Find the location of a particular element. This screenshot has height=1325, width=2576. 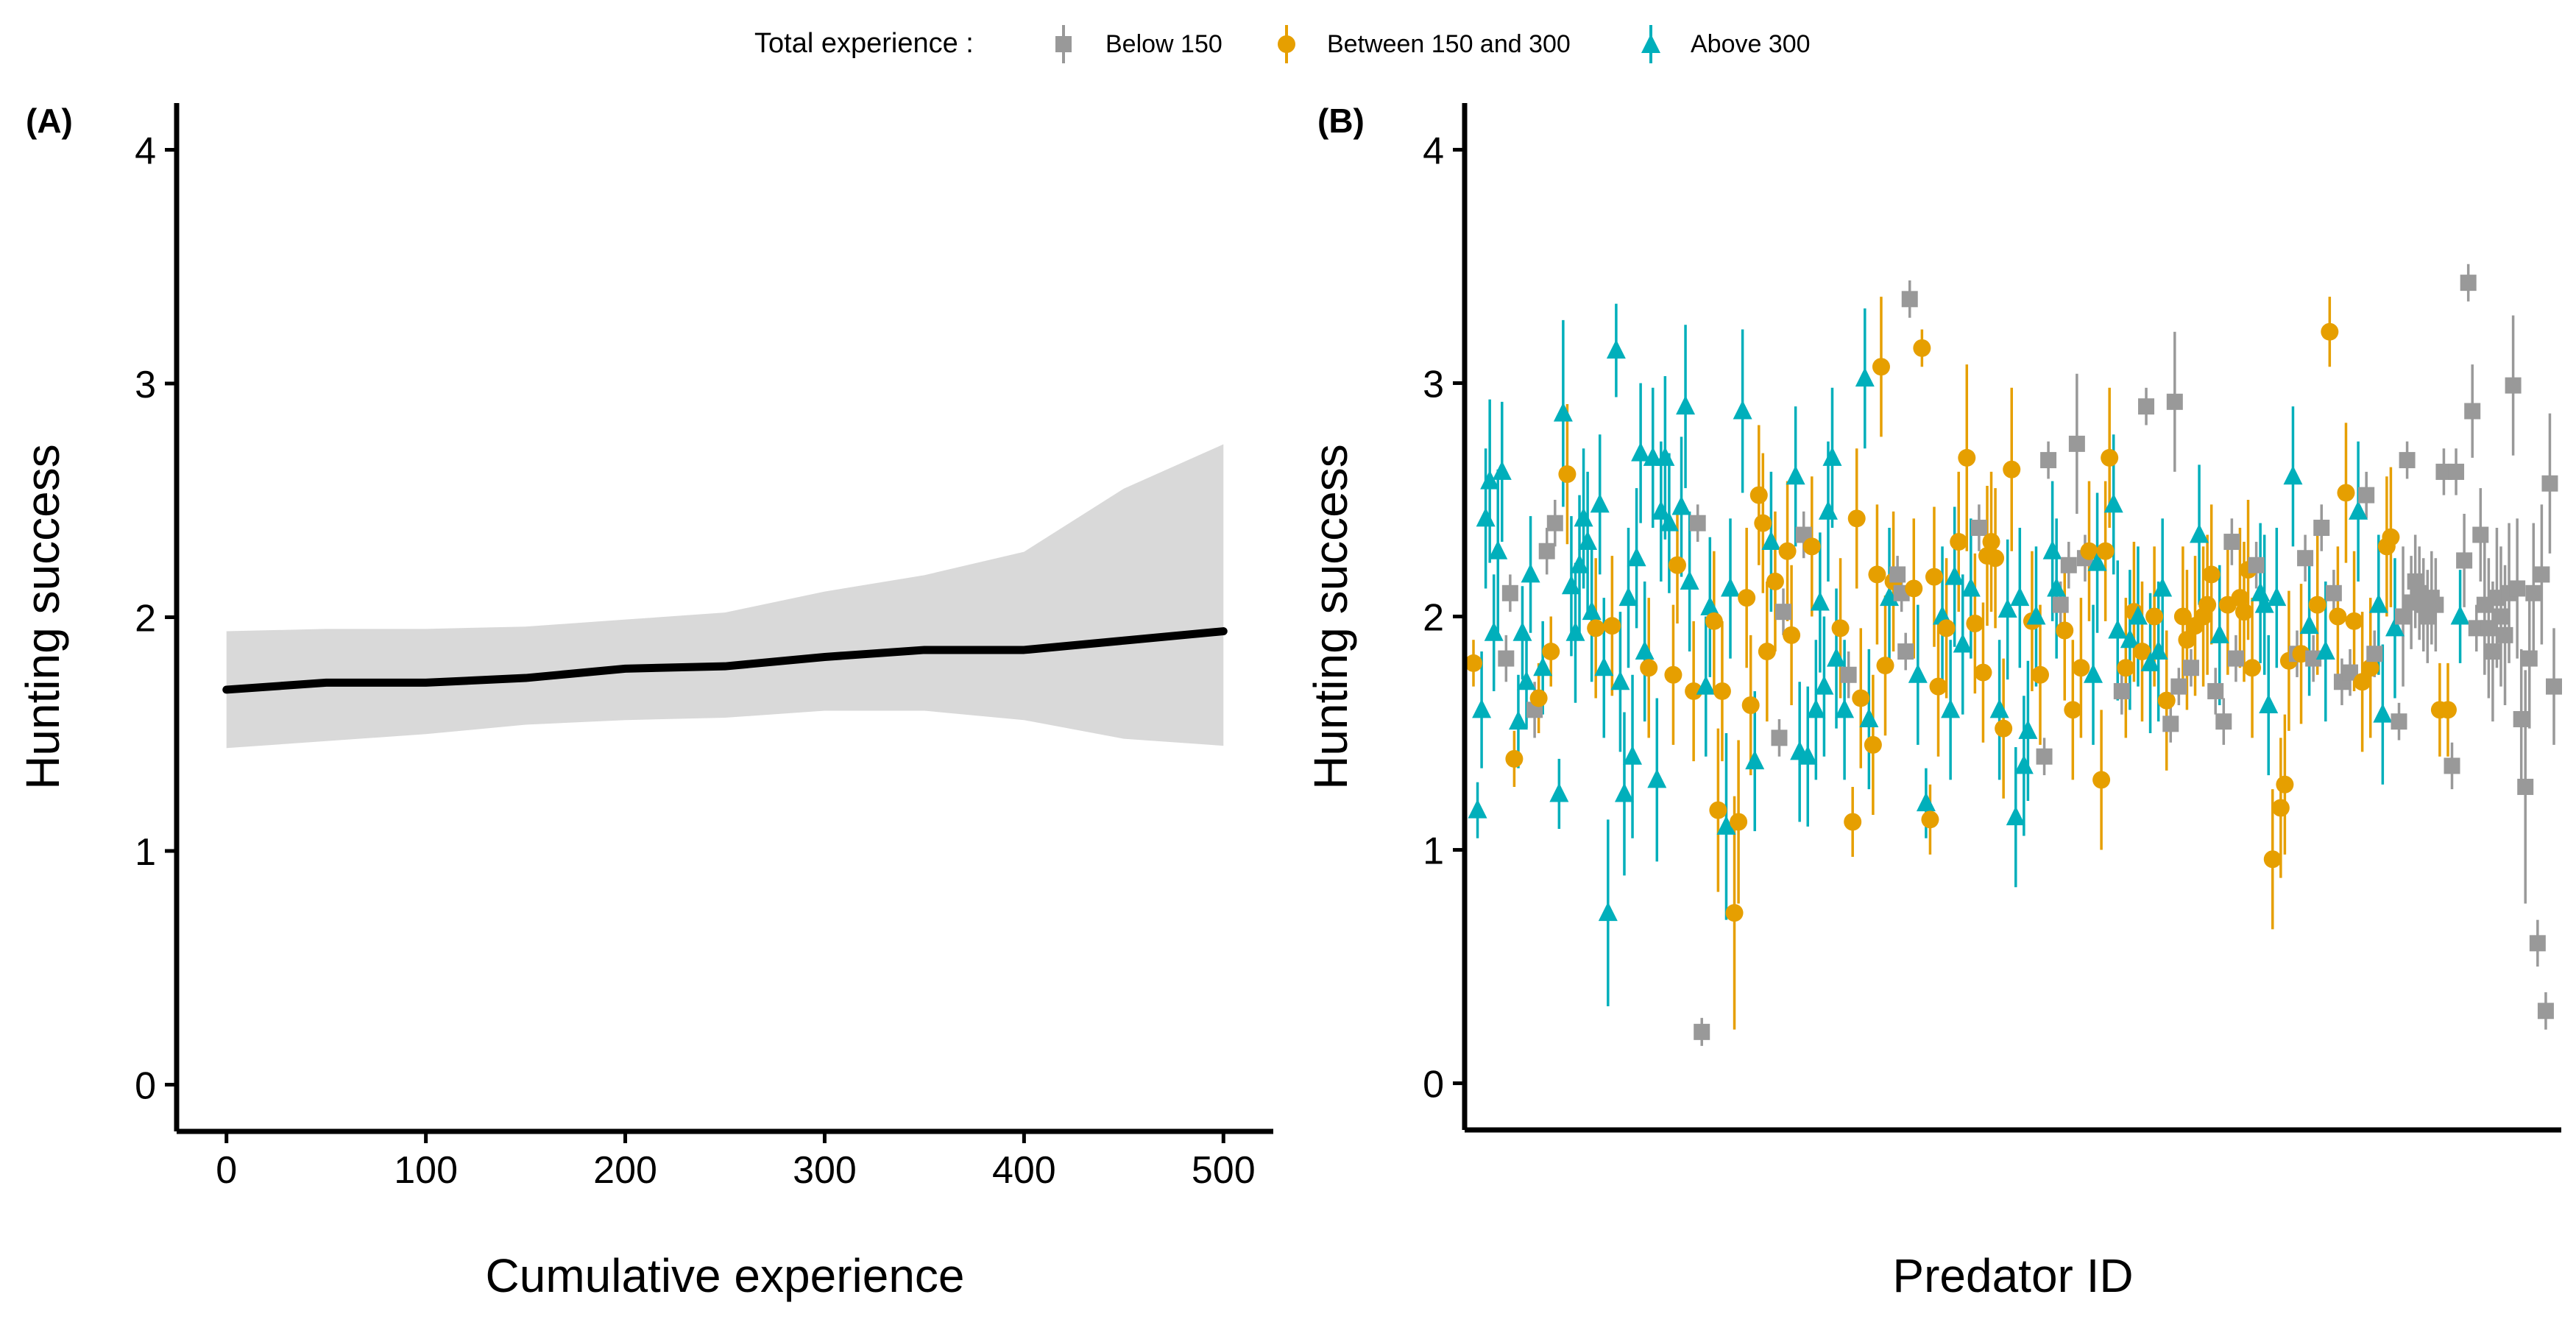

panel-b-x-axis-title: Predator ID is located at coordinates (2012, 1275).